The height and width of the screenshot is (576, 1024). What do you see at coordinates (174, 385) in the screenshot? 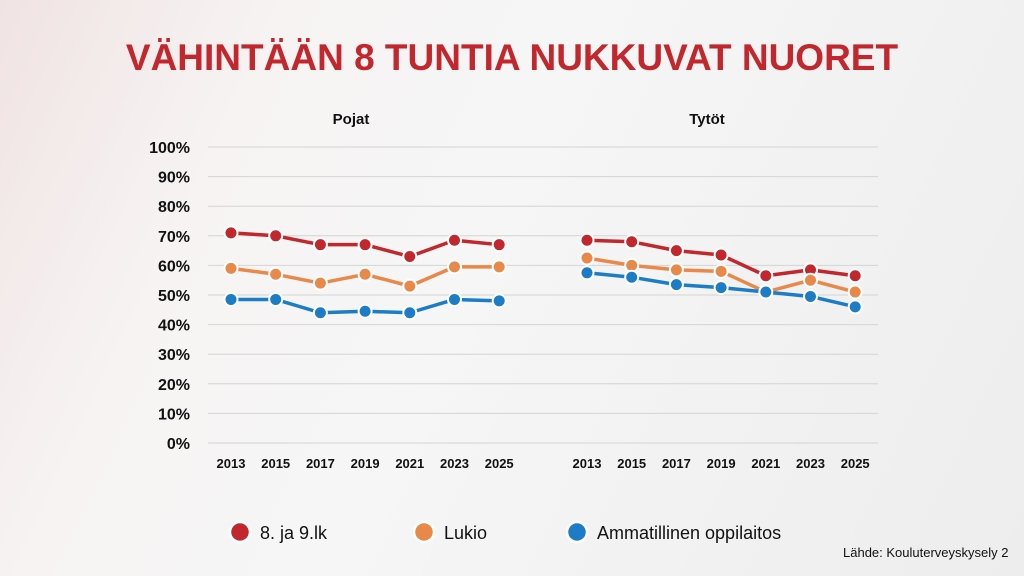
I see `y-tick-label: 20%` at bounding box center [174, 385].